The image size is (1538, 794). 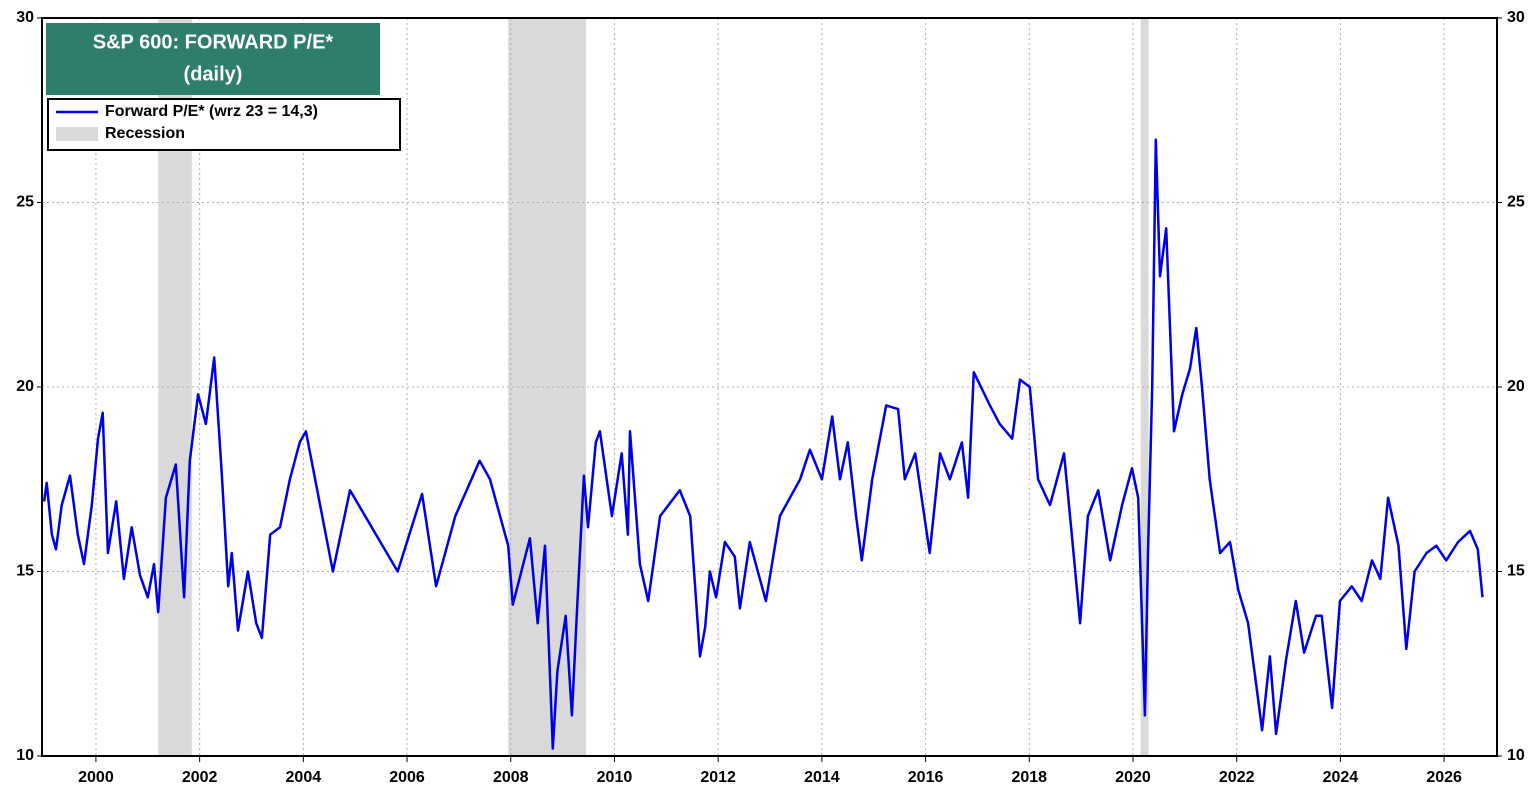 I want to click on legend-label: Recession, so click(x=145, y=133).